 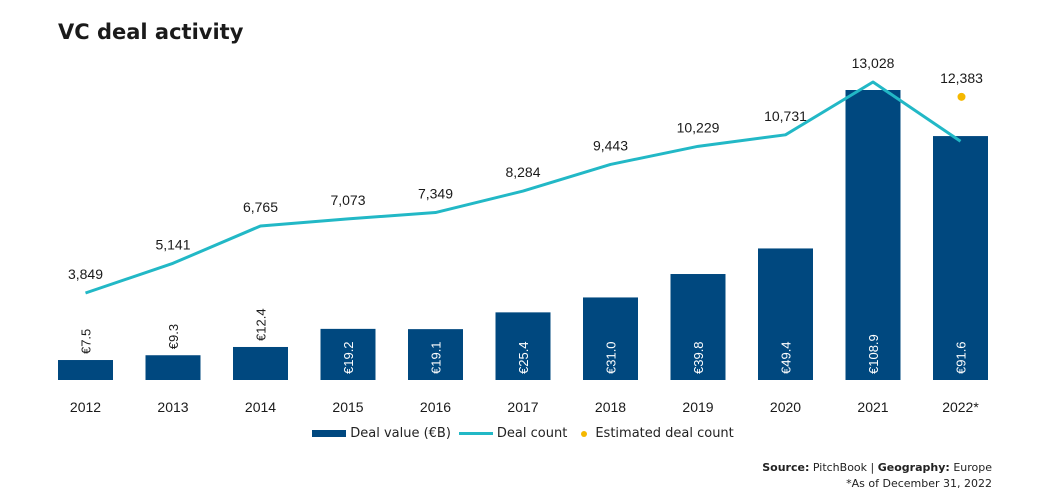 I want to click on legend-label-deal-count: Deal count, so click(x=532, y=433).